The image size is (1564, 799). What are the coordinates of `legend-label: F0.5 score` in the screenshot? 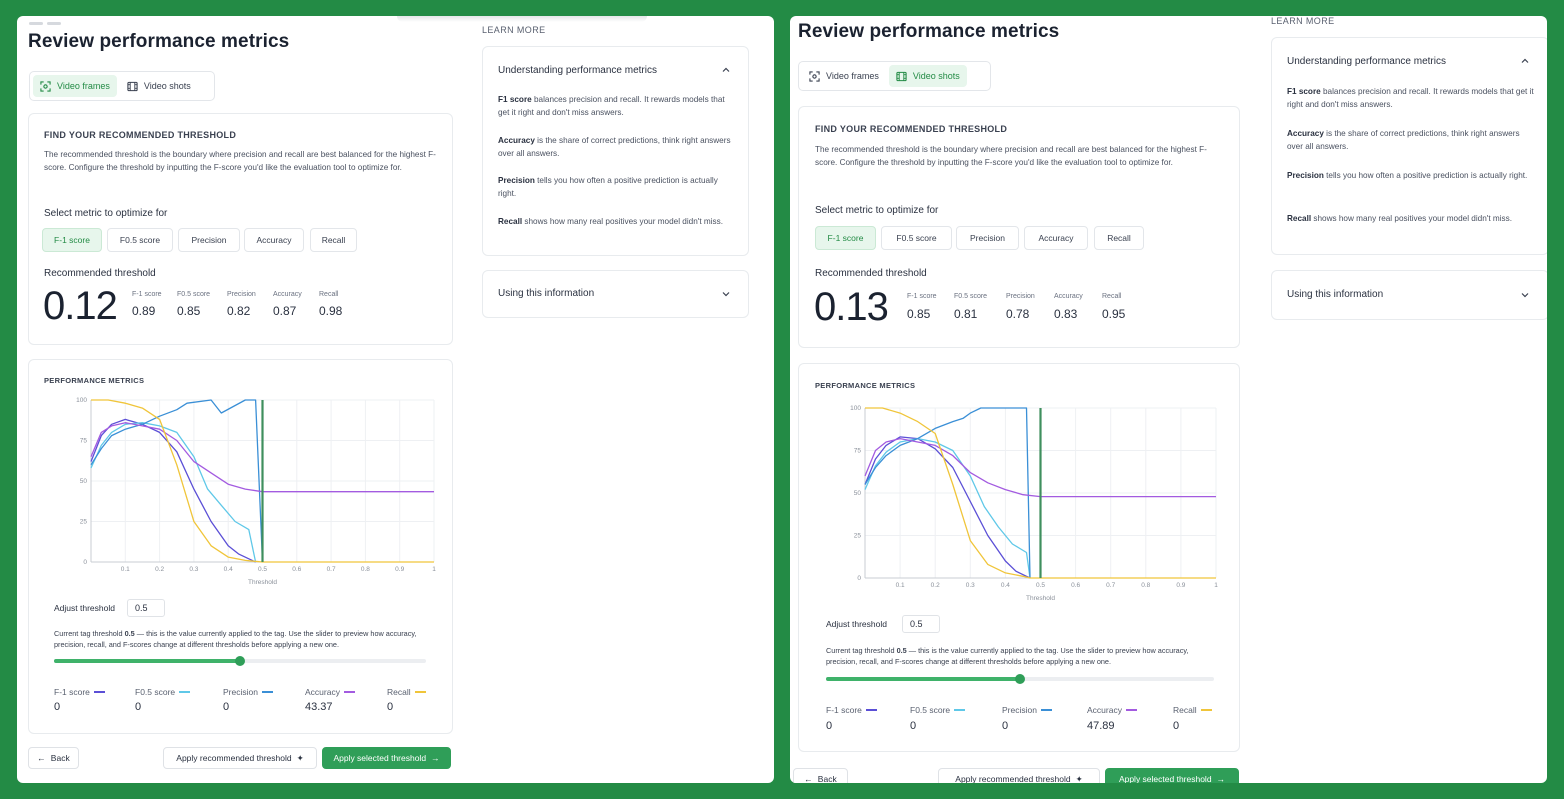 It's located at (930, 710).